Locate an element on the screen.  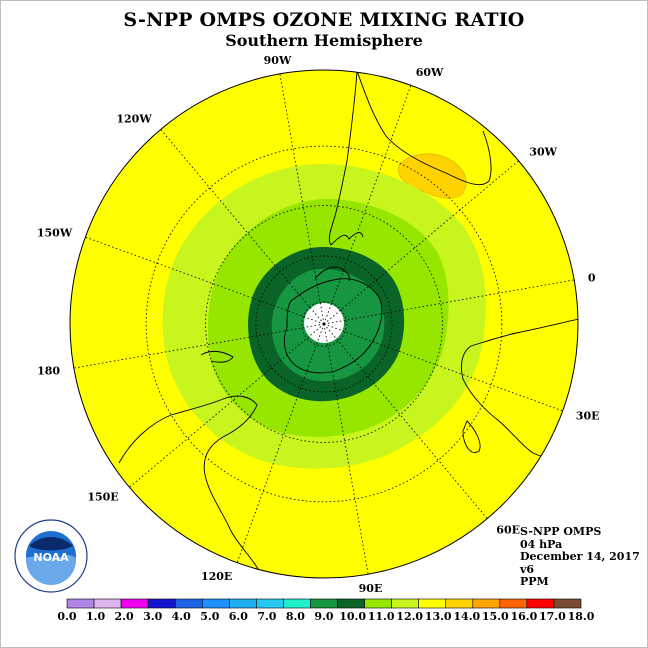
noaa-logo-text: NOAA is located at coordinates (51, 557).